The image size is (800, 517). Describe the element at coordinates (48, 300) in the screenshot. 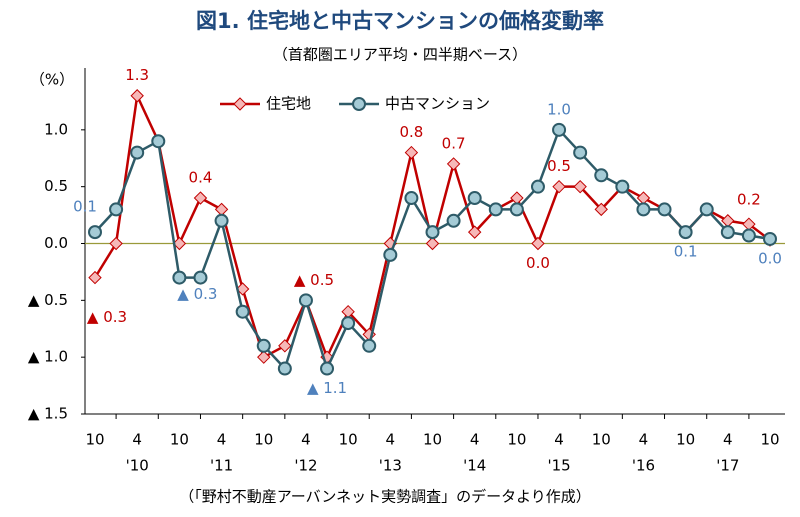

I see `y-tick-label: ▲ 0.5` at that location.